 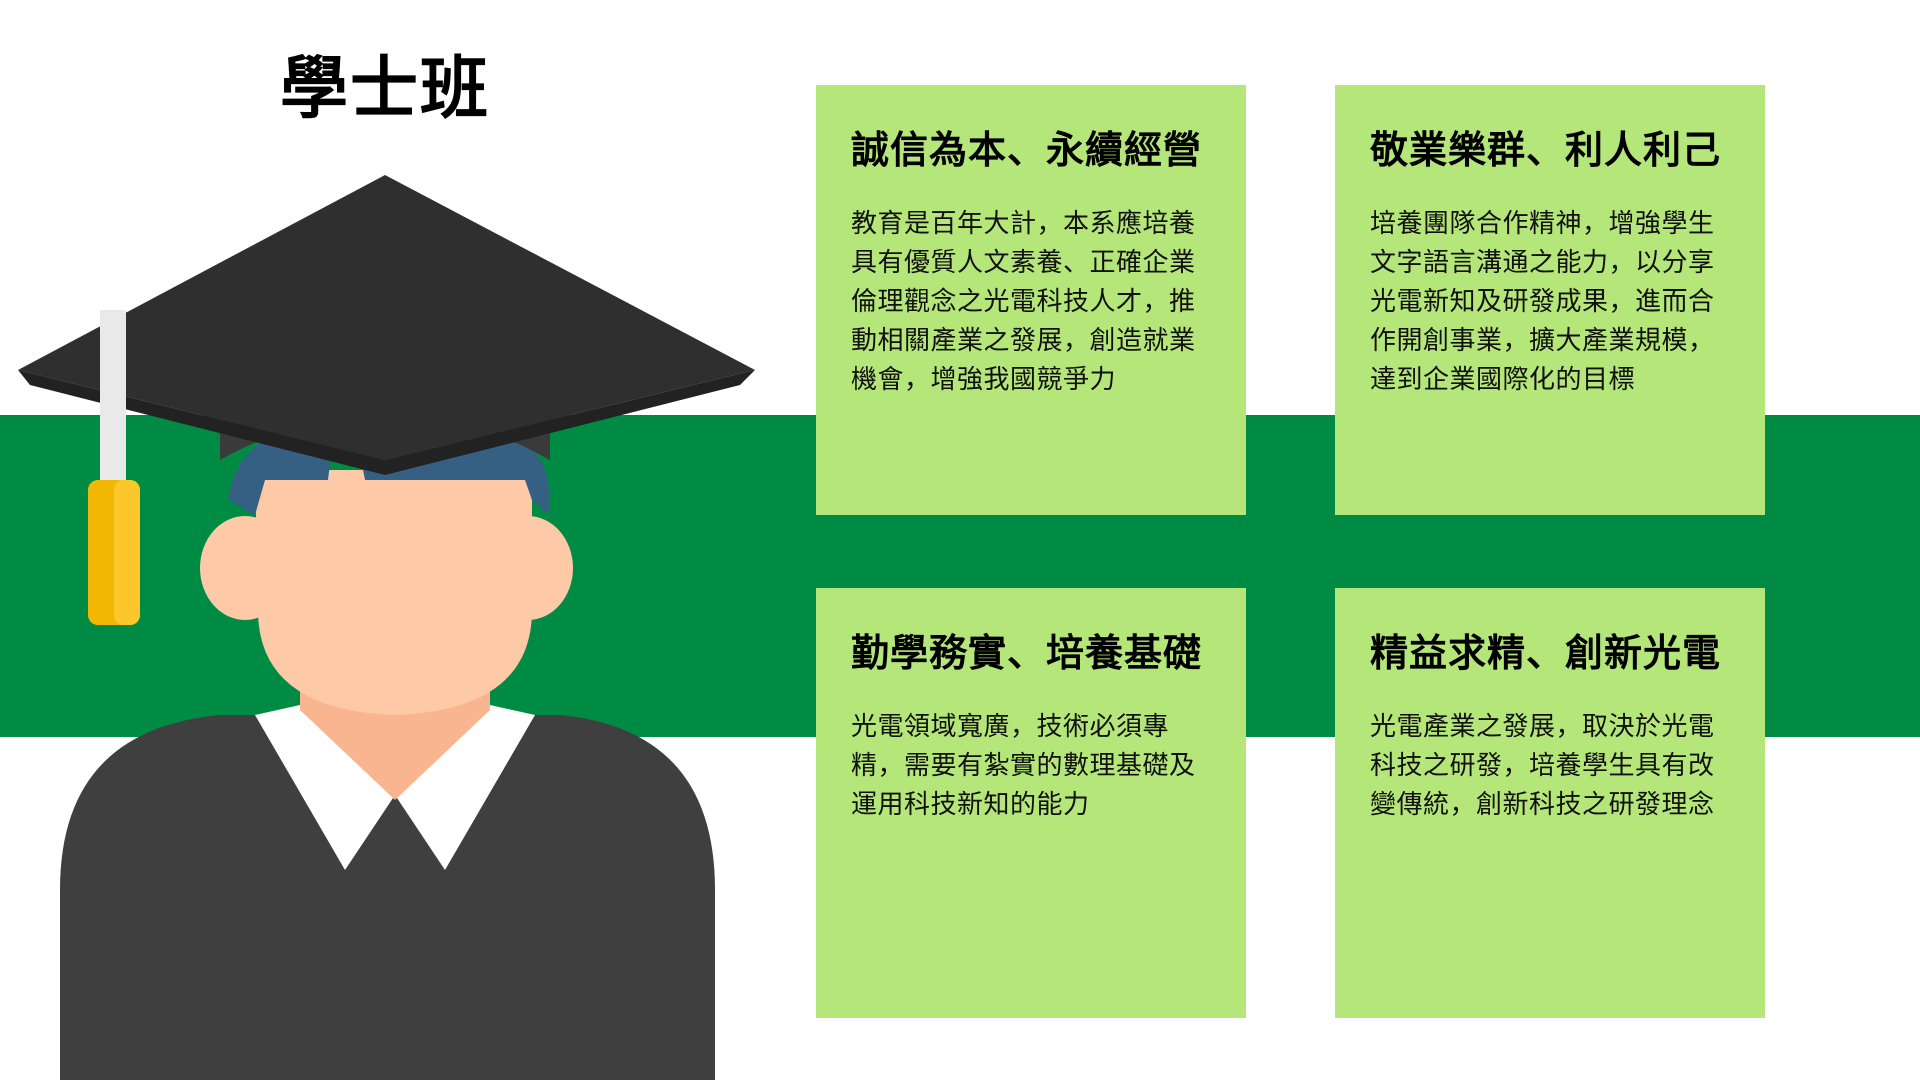 What do you see at coordinates (386, 317) in the screenshot?
I see `mortarboard` at bounding box center [386, 317].